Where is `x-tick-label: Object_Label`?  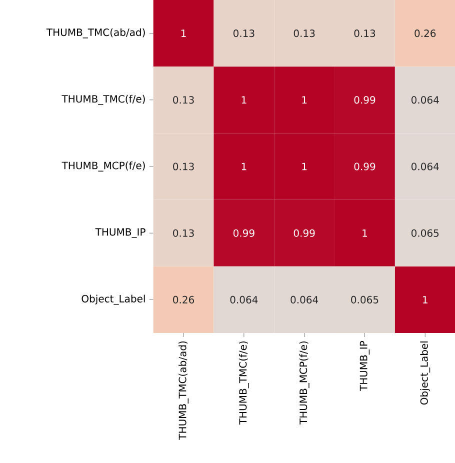 x-tick-label: Object_Label is located at coordinates (425, 373).